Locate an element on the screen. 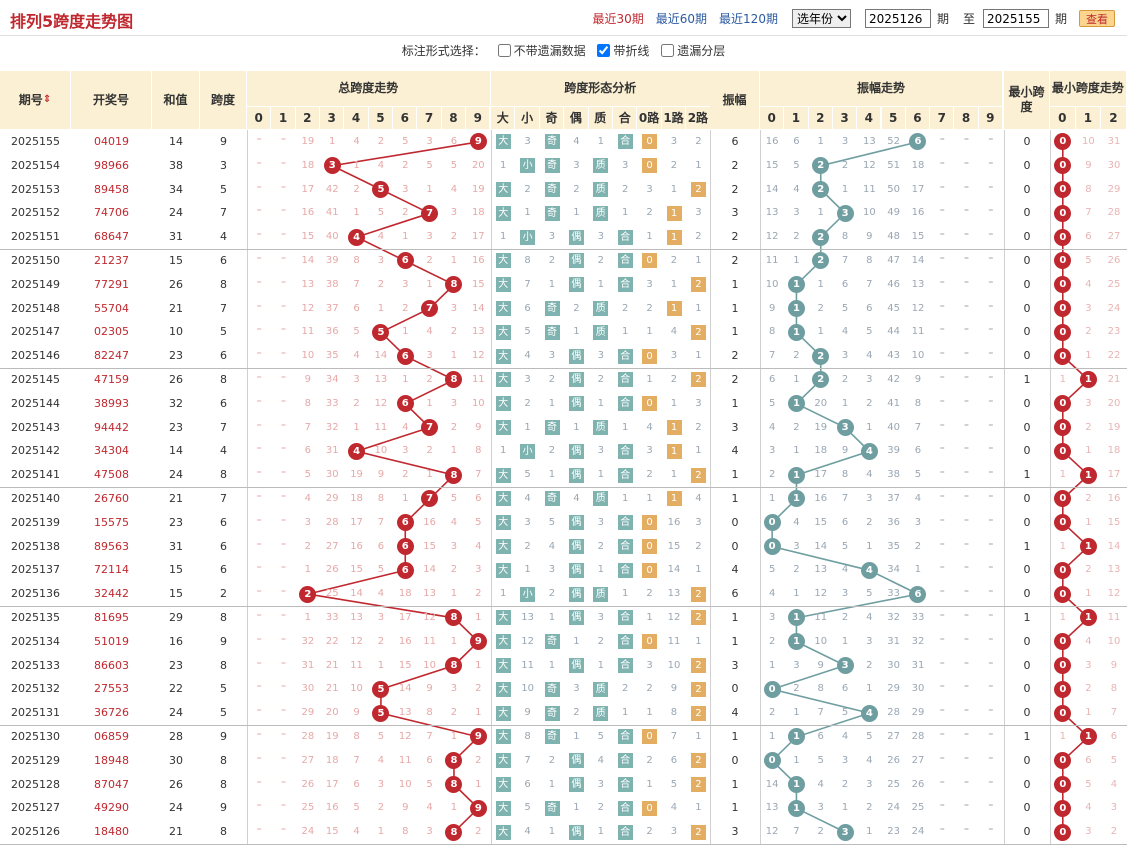  shape-hit: 质 is located at coordinates (601, 332).